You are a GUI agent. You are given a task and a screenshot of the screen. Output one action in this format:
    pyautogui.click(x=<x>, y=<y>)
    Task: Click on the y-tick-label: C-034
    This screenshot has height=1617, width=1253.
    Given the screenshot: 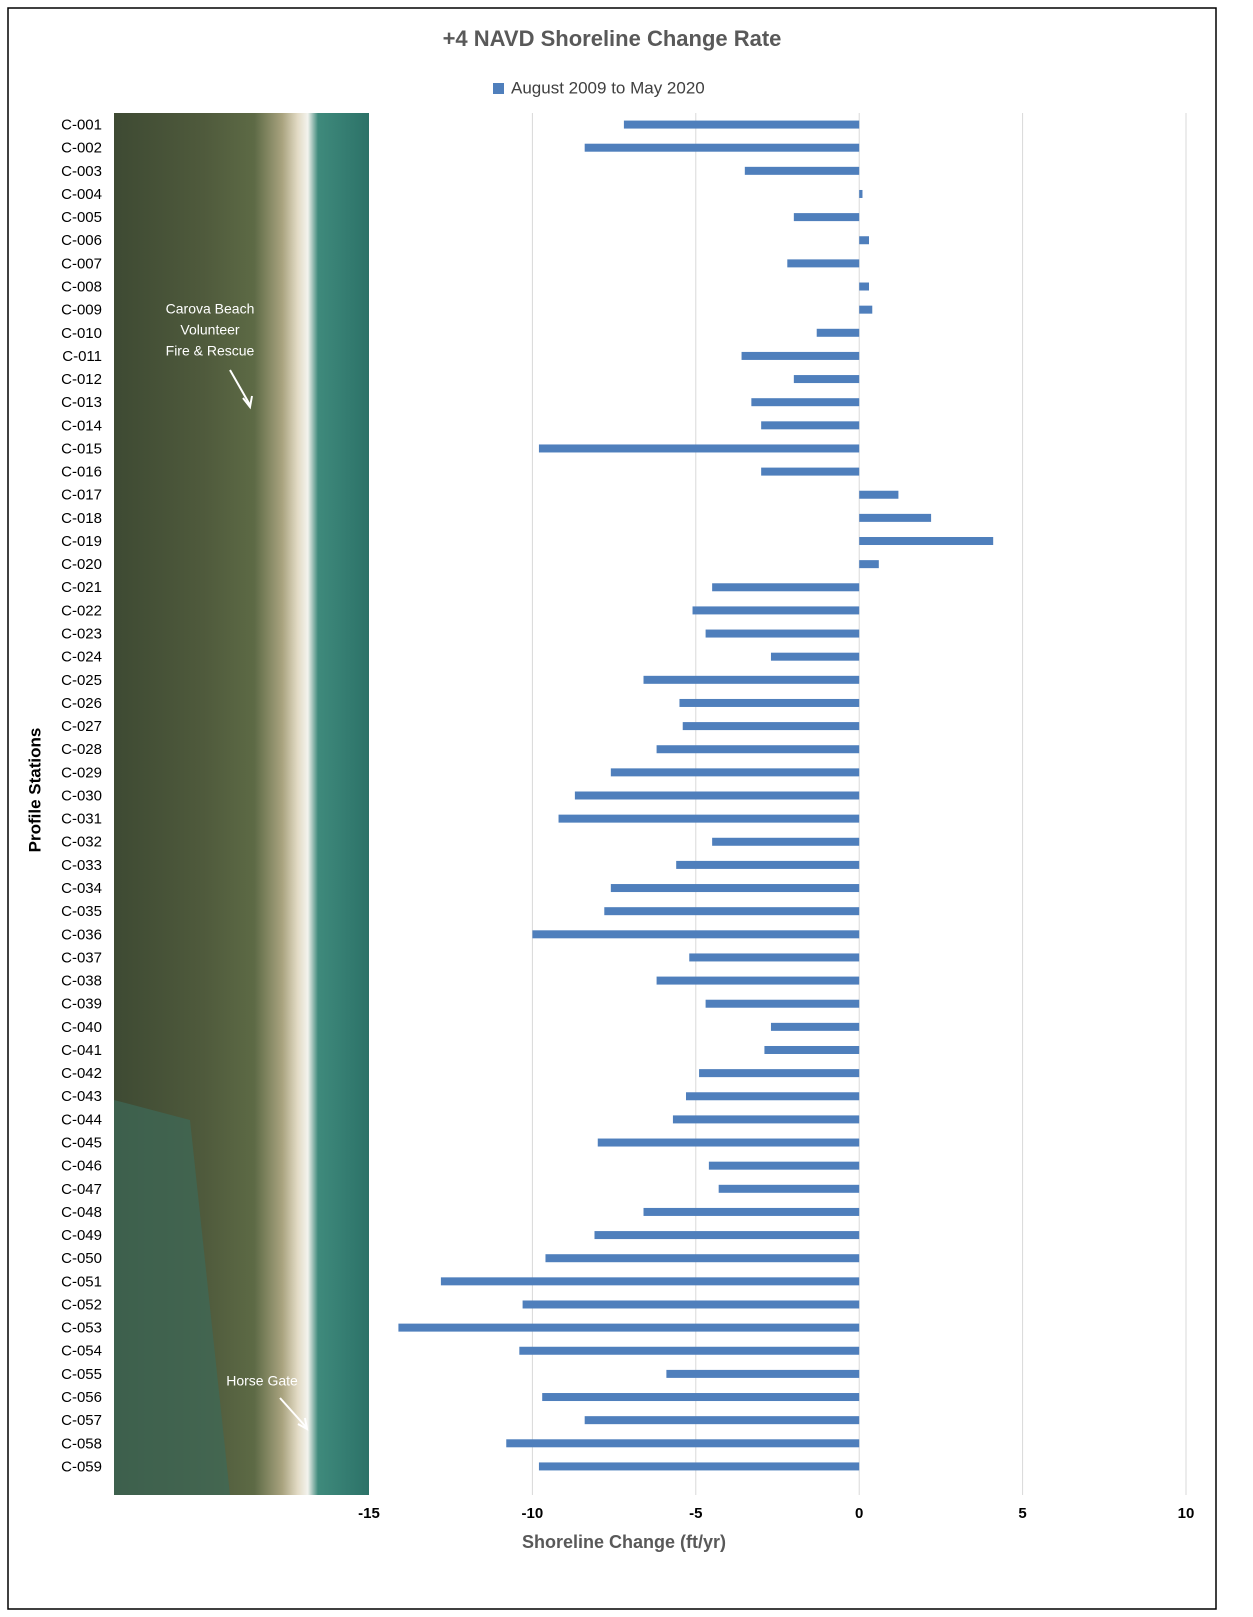 What is the action you would take?
    pyautogui.click(x=81, y=888)
    